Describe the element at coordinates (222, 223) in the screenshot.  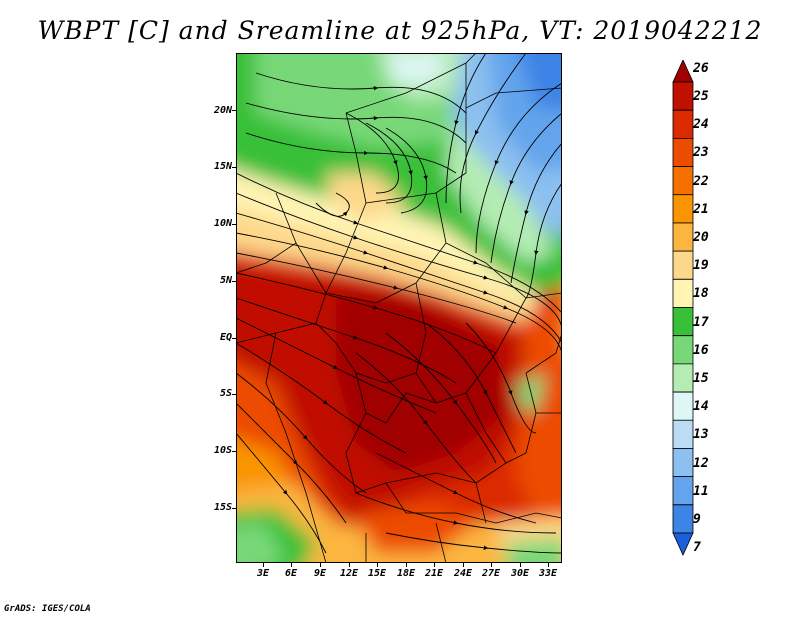
I see `lat-label-10n: 10N` at that location.